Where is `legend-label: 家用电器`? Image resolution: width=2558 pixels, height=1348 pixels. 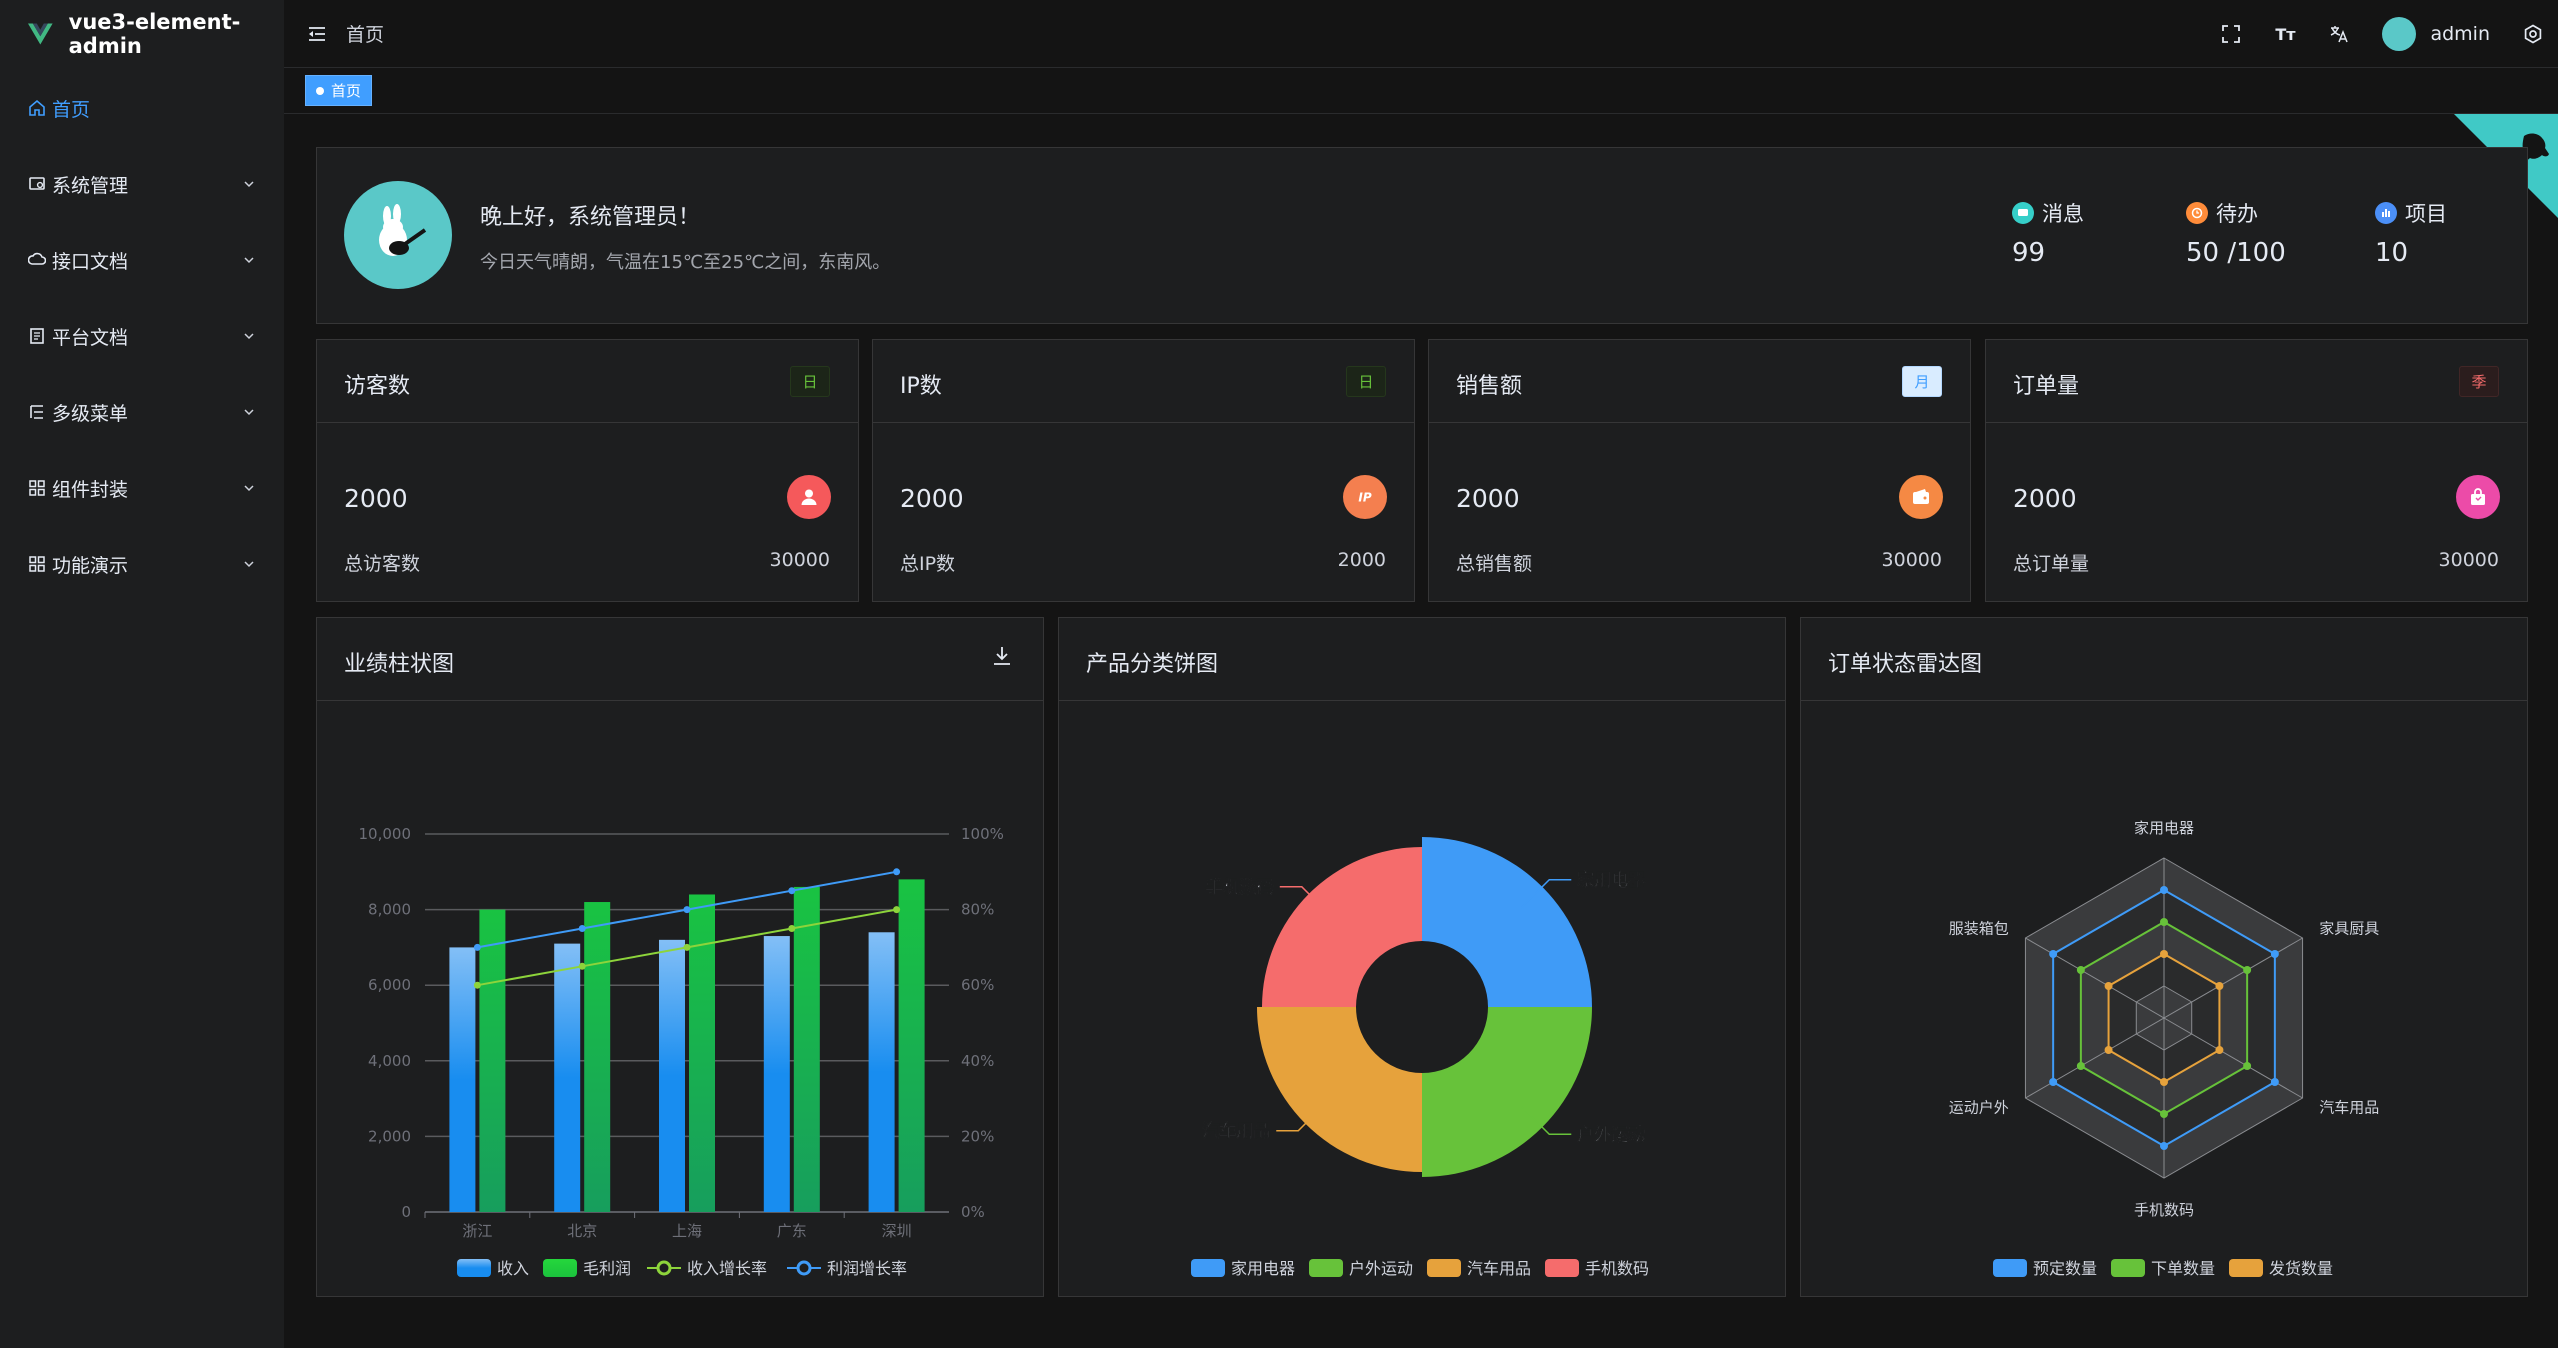 legend-label: 家用电器 is located at coordinates (1263, 1268).